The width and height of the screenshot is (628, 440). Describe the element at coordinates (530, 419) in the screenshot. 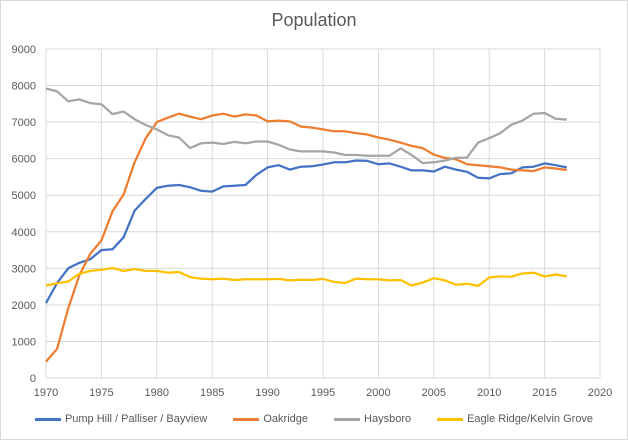

I see `legend-label: Eagle Ridge/Kelvin Grove` at that location.